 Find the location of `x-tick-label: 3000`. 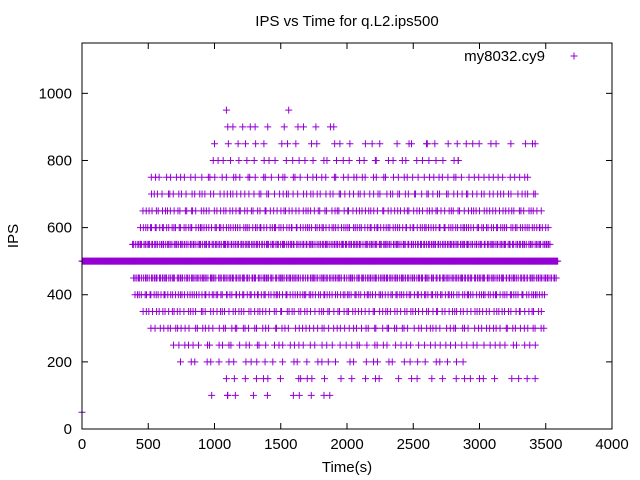

x-tick-label: 3000 is located at coordinates (479, 444).